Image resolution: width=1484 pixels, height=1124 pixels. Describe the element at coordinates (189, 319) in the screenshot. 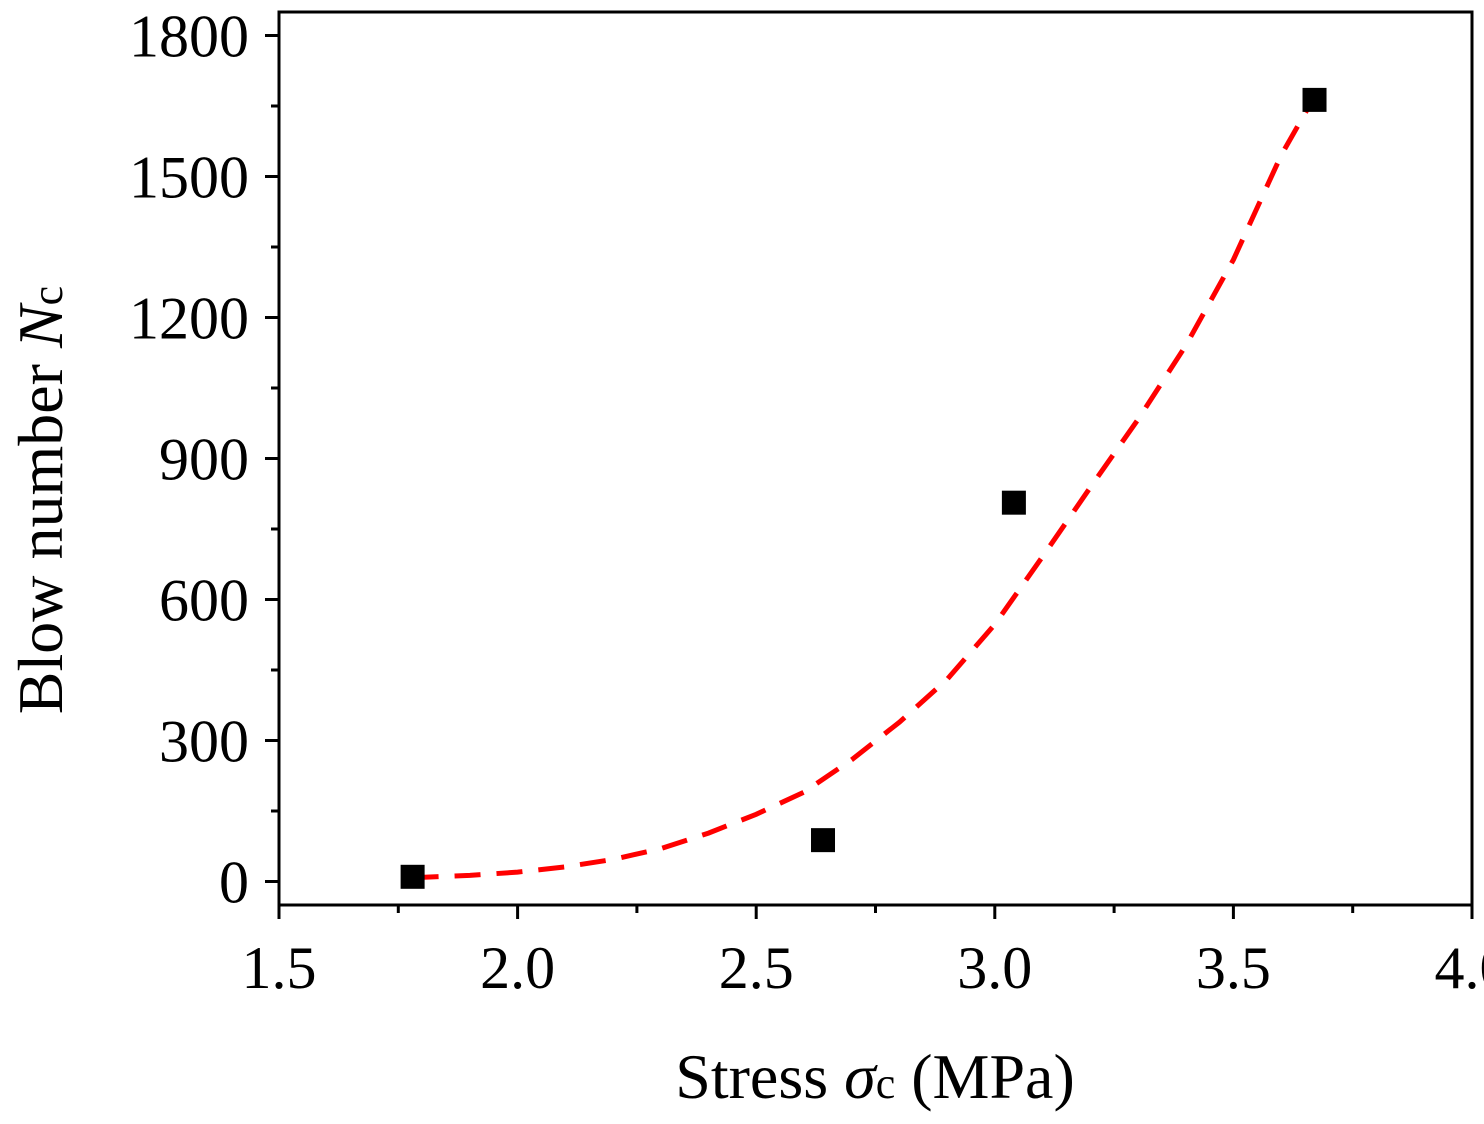

I see `y-tick-label: 1200` at that location.